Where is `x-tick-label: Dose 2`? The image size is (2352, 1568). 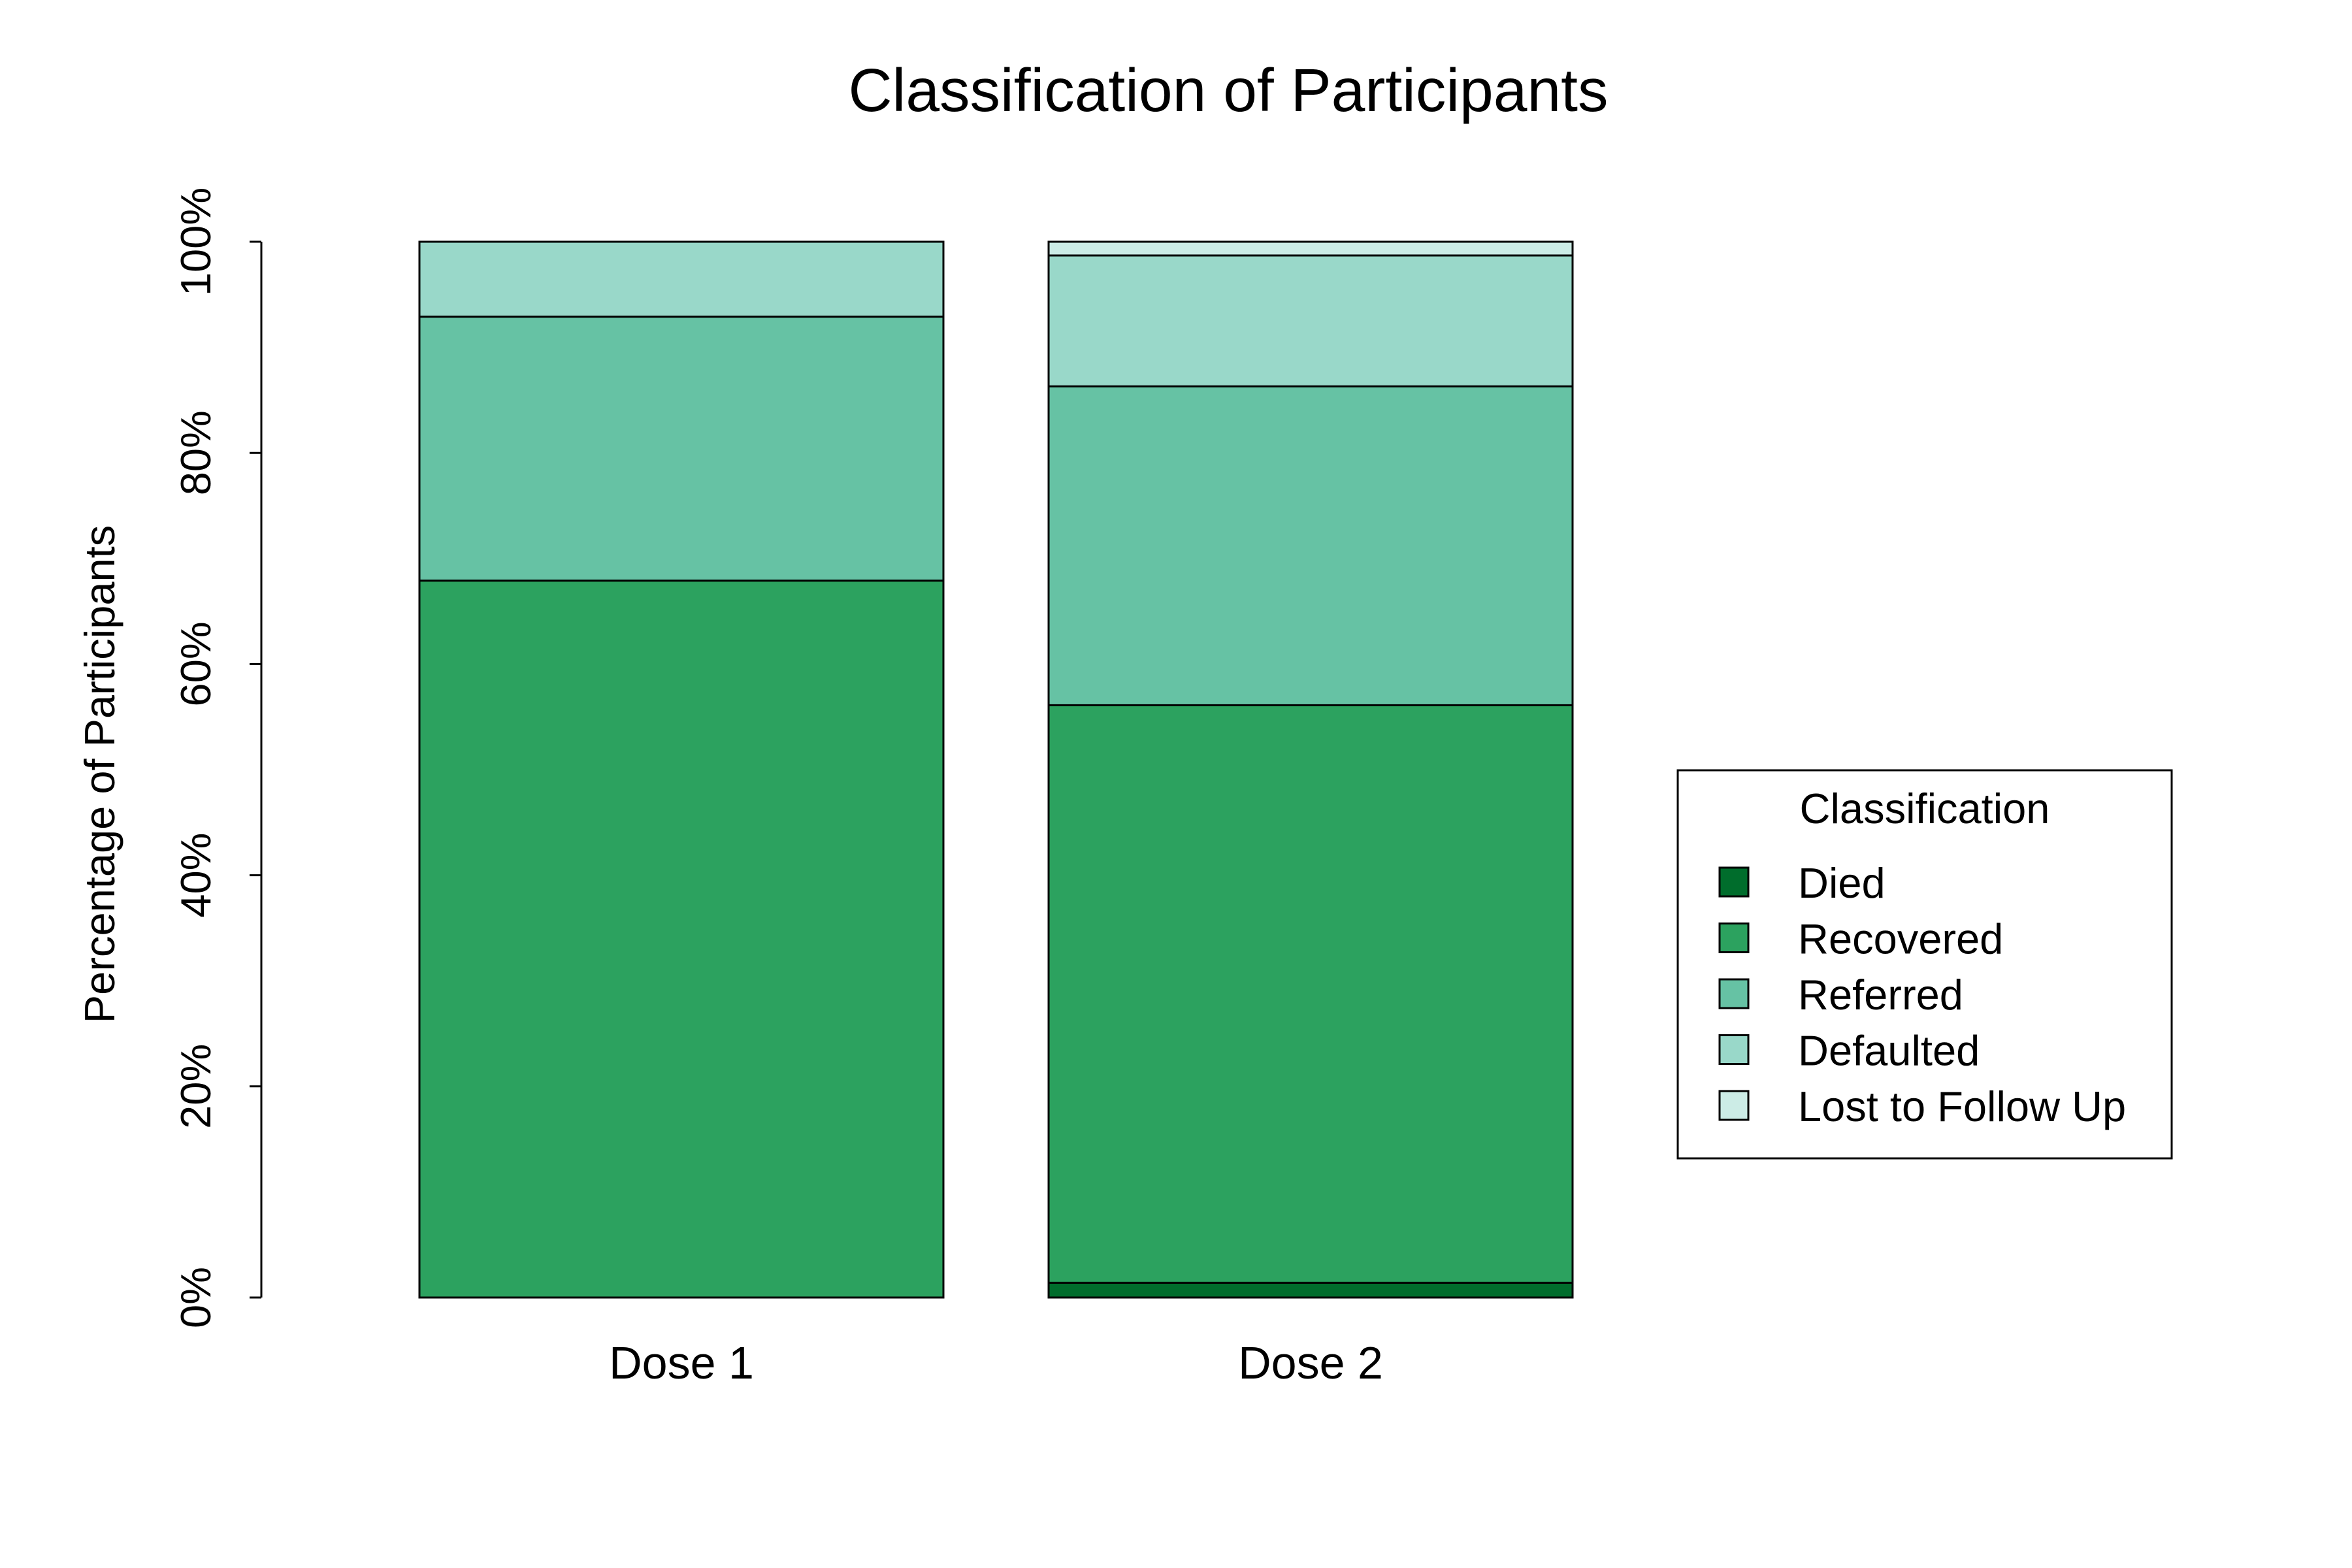
x-tick-label: Dose 2 is located at coordinates (1310, 1362).